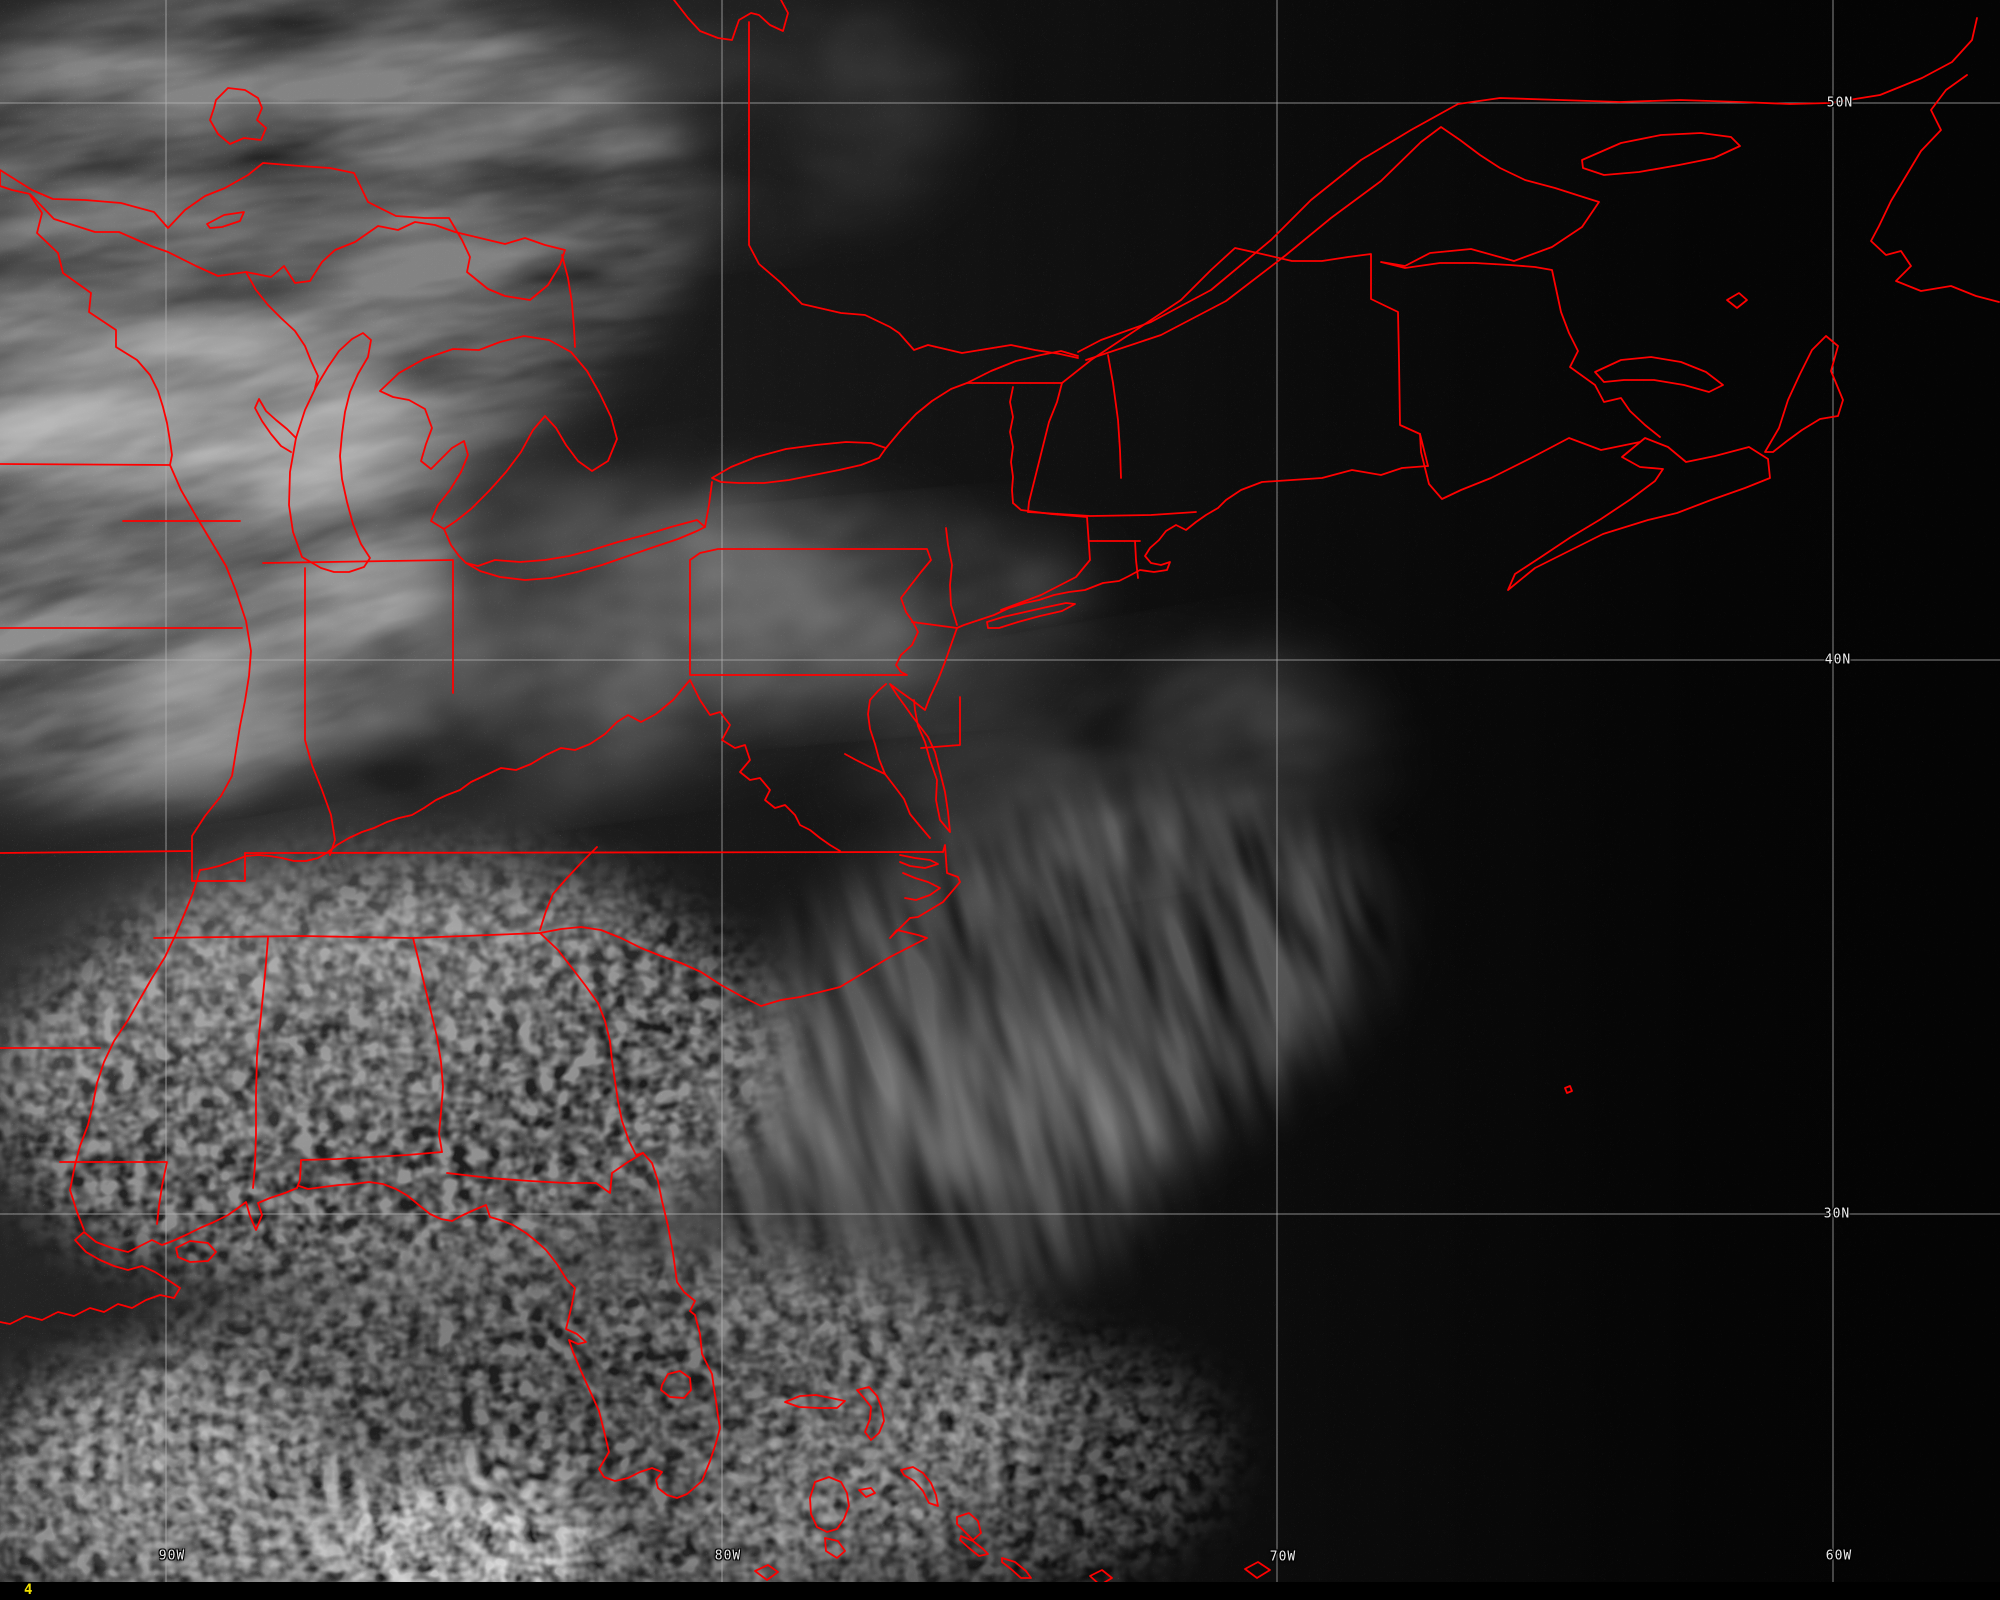 The width and height of the screenshot is (2000, 1600). I want to click on boundary-lake-okeechobee, so click(676, 1384).